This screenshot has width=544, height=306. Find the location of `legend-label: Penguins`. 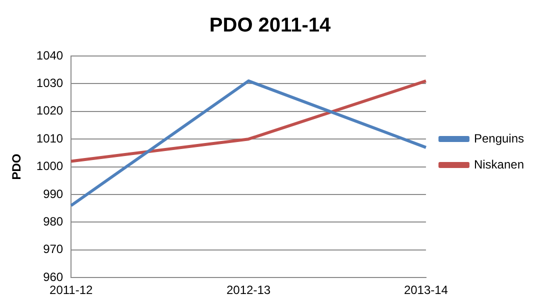

legend-label: Penguins is located at coordinates (499, 138).